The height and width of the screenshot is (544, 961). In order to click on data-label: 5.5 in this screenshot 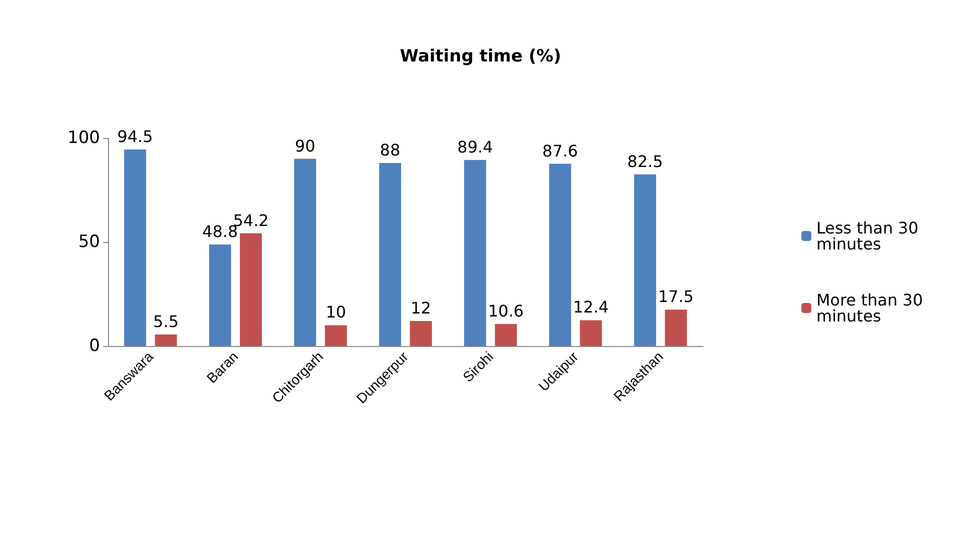, I will do `click(166, 322)`.